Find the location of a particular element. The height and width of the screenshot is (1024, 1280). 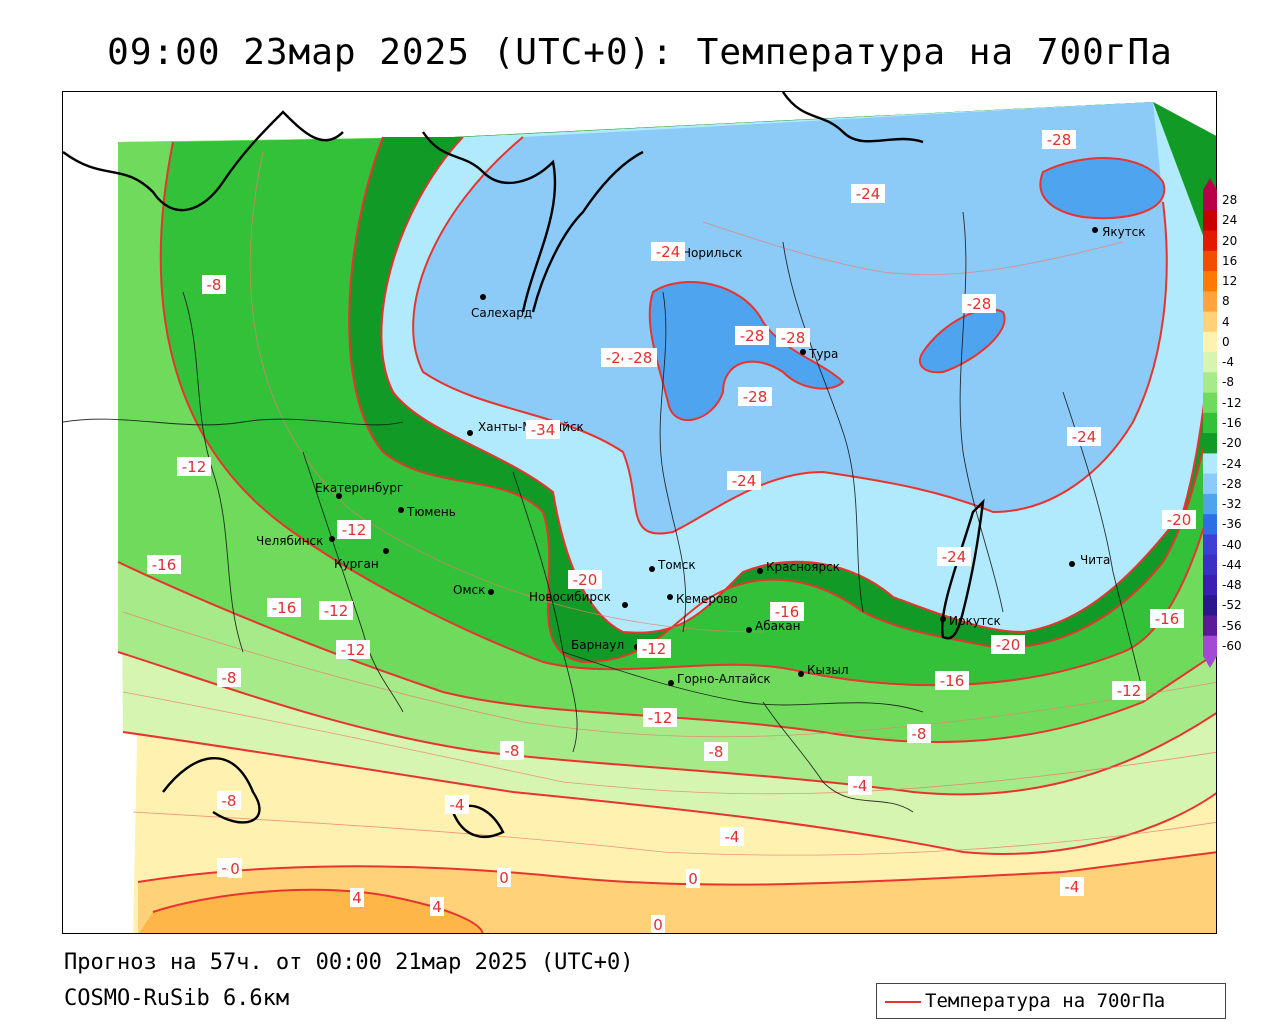

colorbar-tick-label: -52 is located at coordinates (1232, 605).